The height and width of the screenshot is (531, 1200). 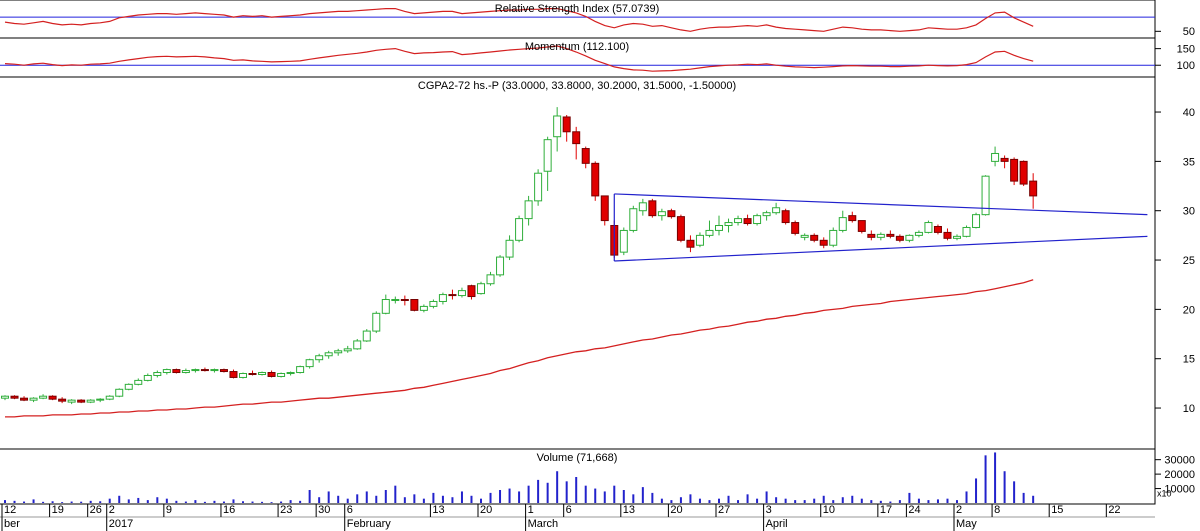 What do you see at coordinates (531, 510) in the screenshot?
I see `x-tick-label: 1` at bounding box center [531, 510].